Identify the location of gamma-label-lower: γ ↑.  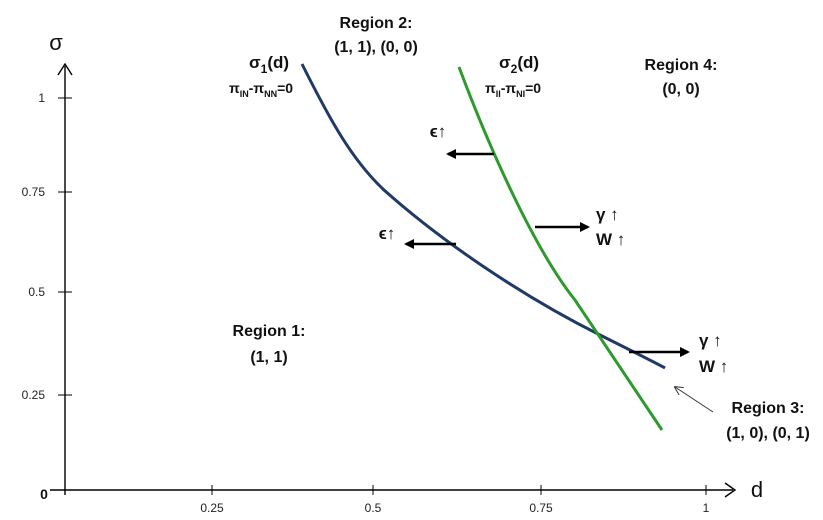
(710, 340).